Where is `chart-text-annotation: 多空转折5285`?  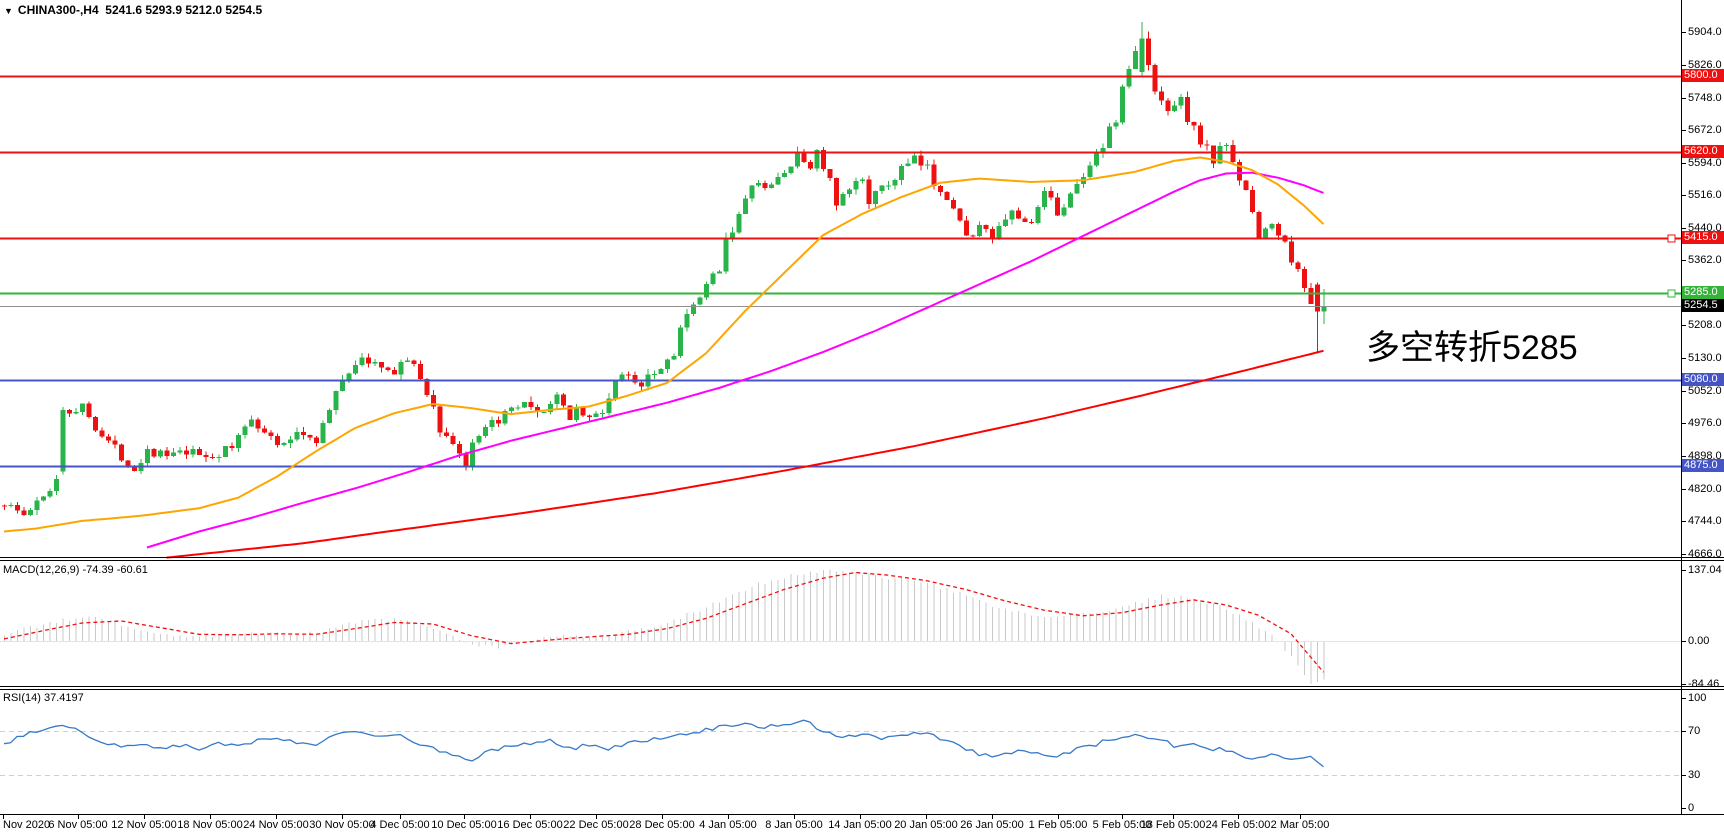 chart-text-annotation: 多空转折5285 is located at coordinates (1472, 348).